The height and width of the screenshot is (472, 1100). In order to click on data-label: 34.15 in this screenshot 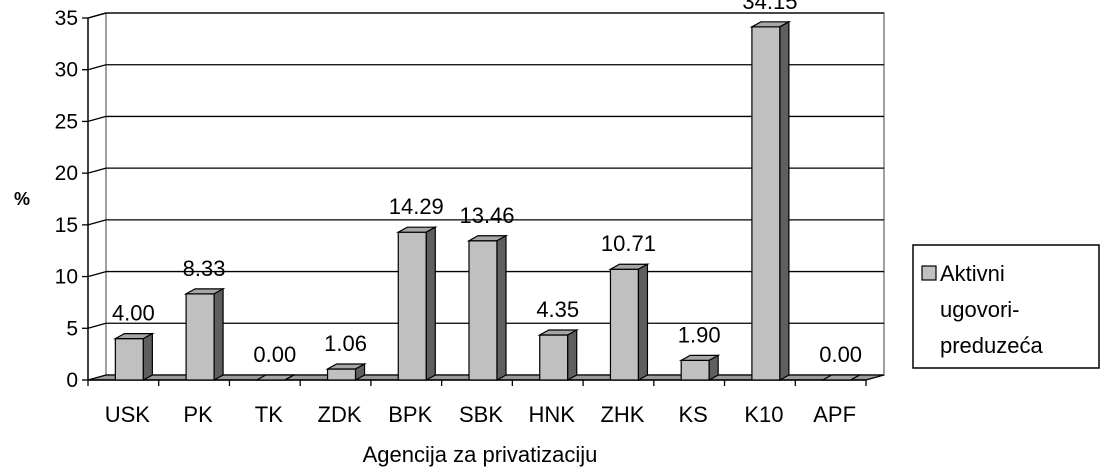, I will do `click(769, 7)`.